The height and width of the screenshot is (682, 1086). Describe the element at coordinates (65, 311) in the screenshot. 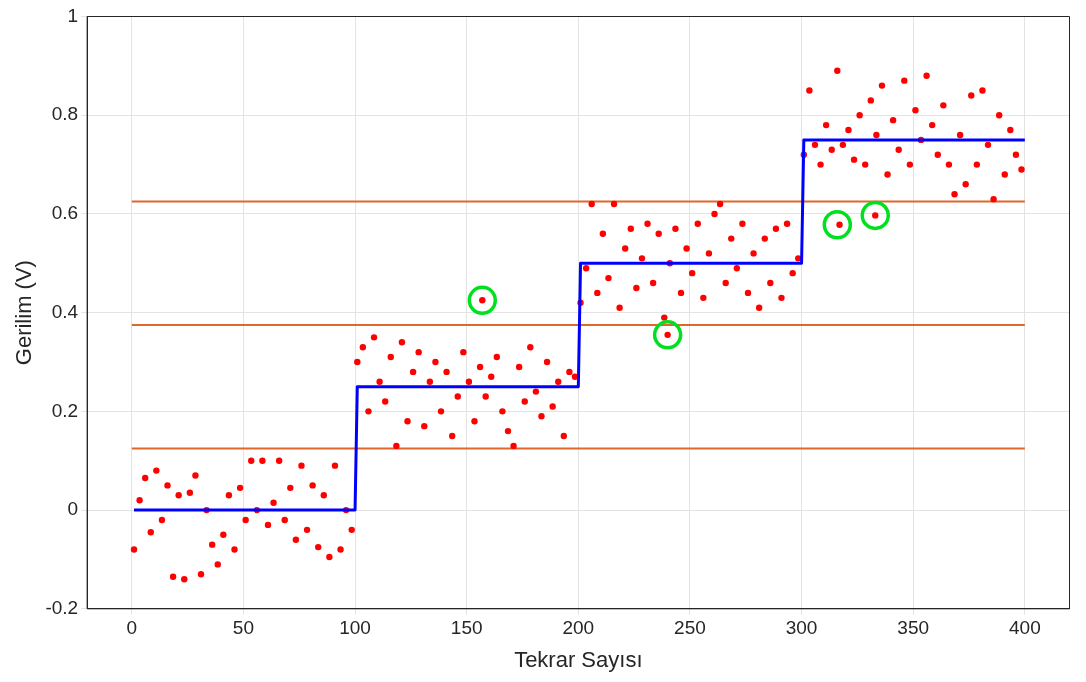

I see `y-tick-label: 0.4` at that location.